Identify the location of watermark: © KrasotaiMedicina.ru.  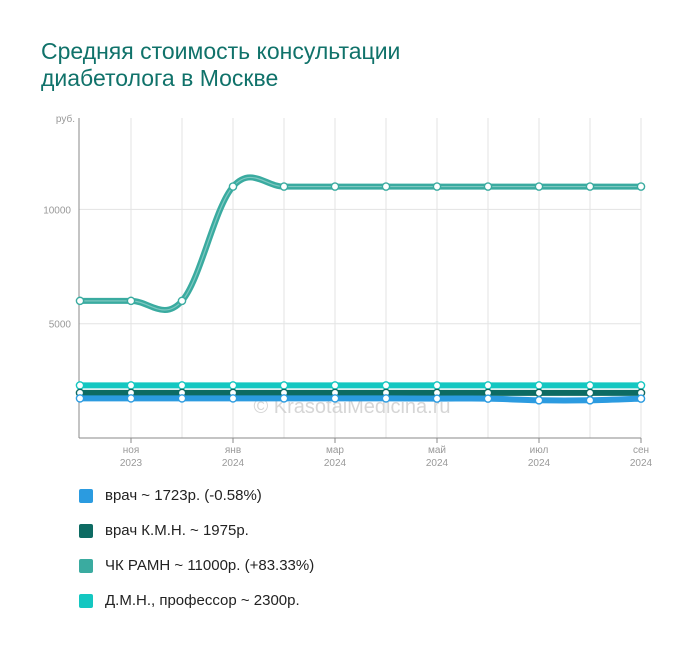
(351, 407).